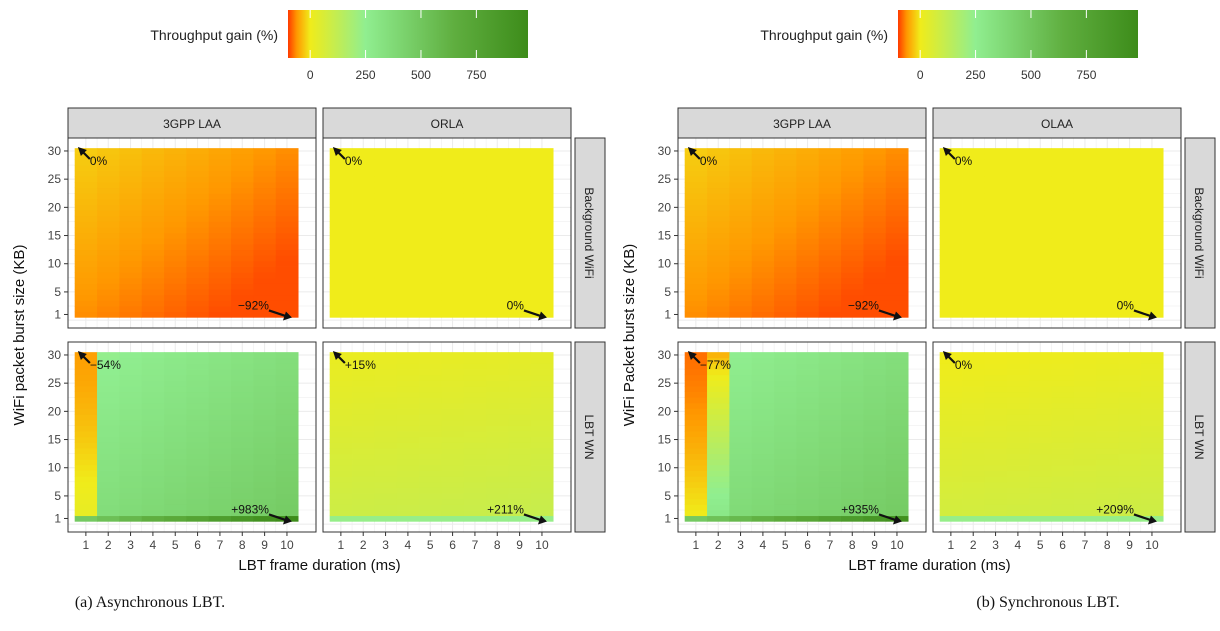 This screenshot has height=631, width=1220. What do you see at coordinates (542, 545) in the screenshot?
I see `x-tick-label: 10` at bounding box center [542, 545].